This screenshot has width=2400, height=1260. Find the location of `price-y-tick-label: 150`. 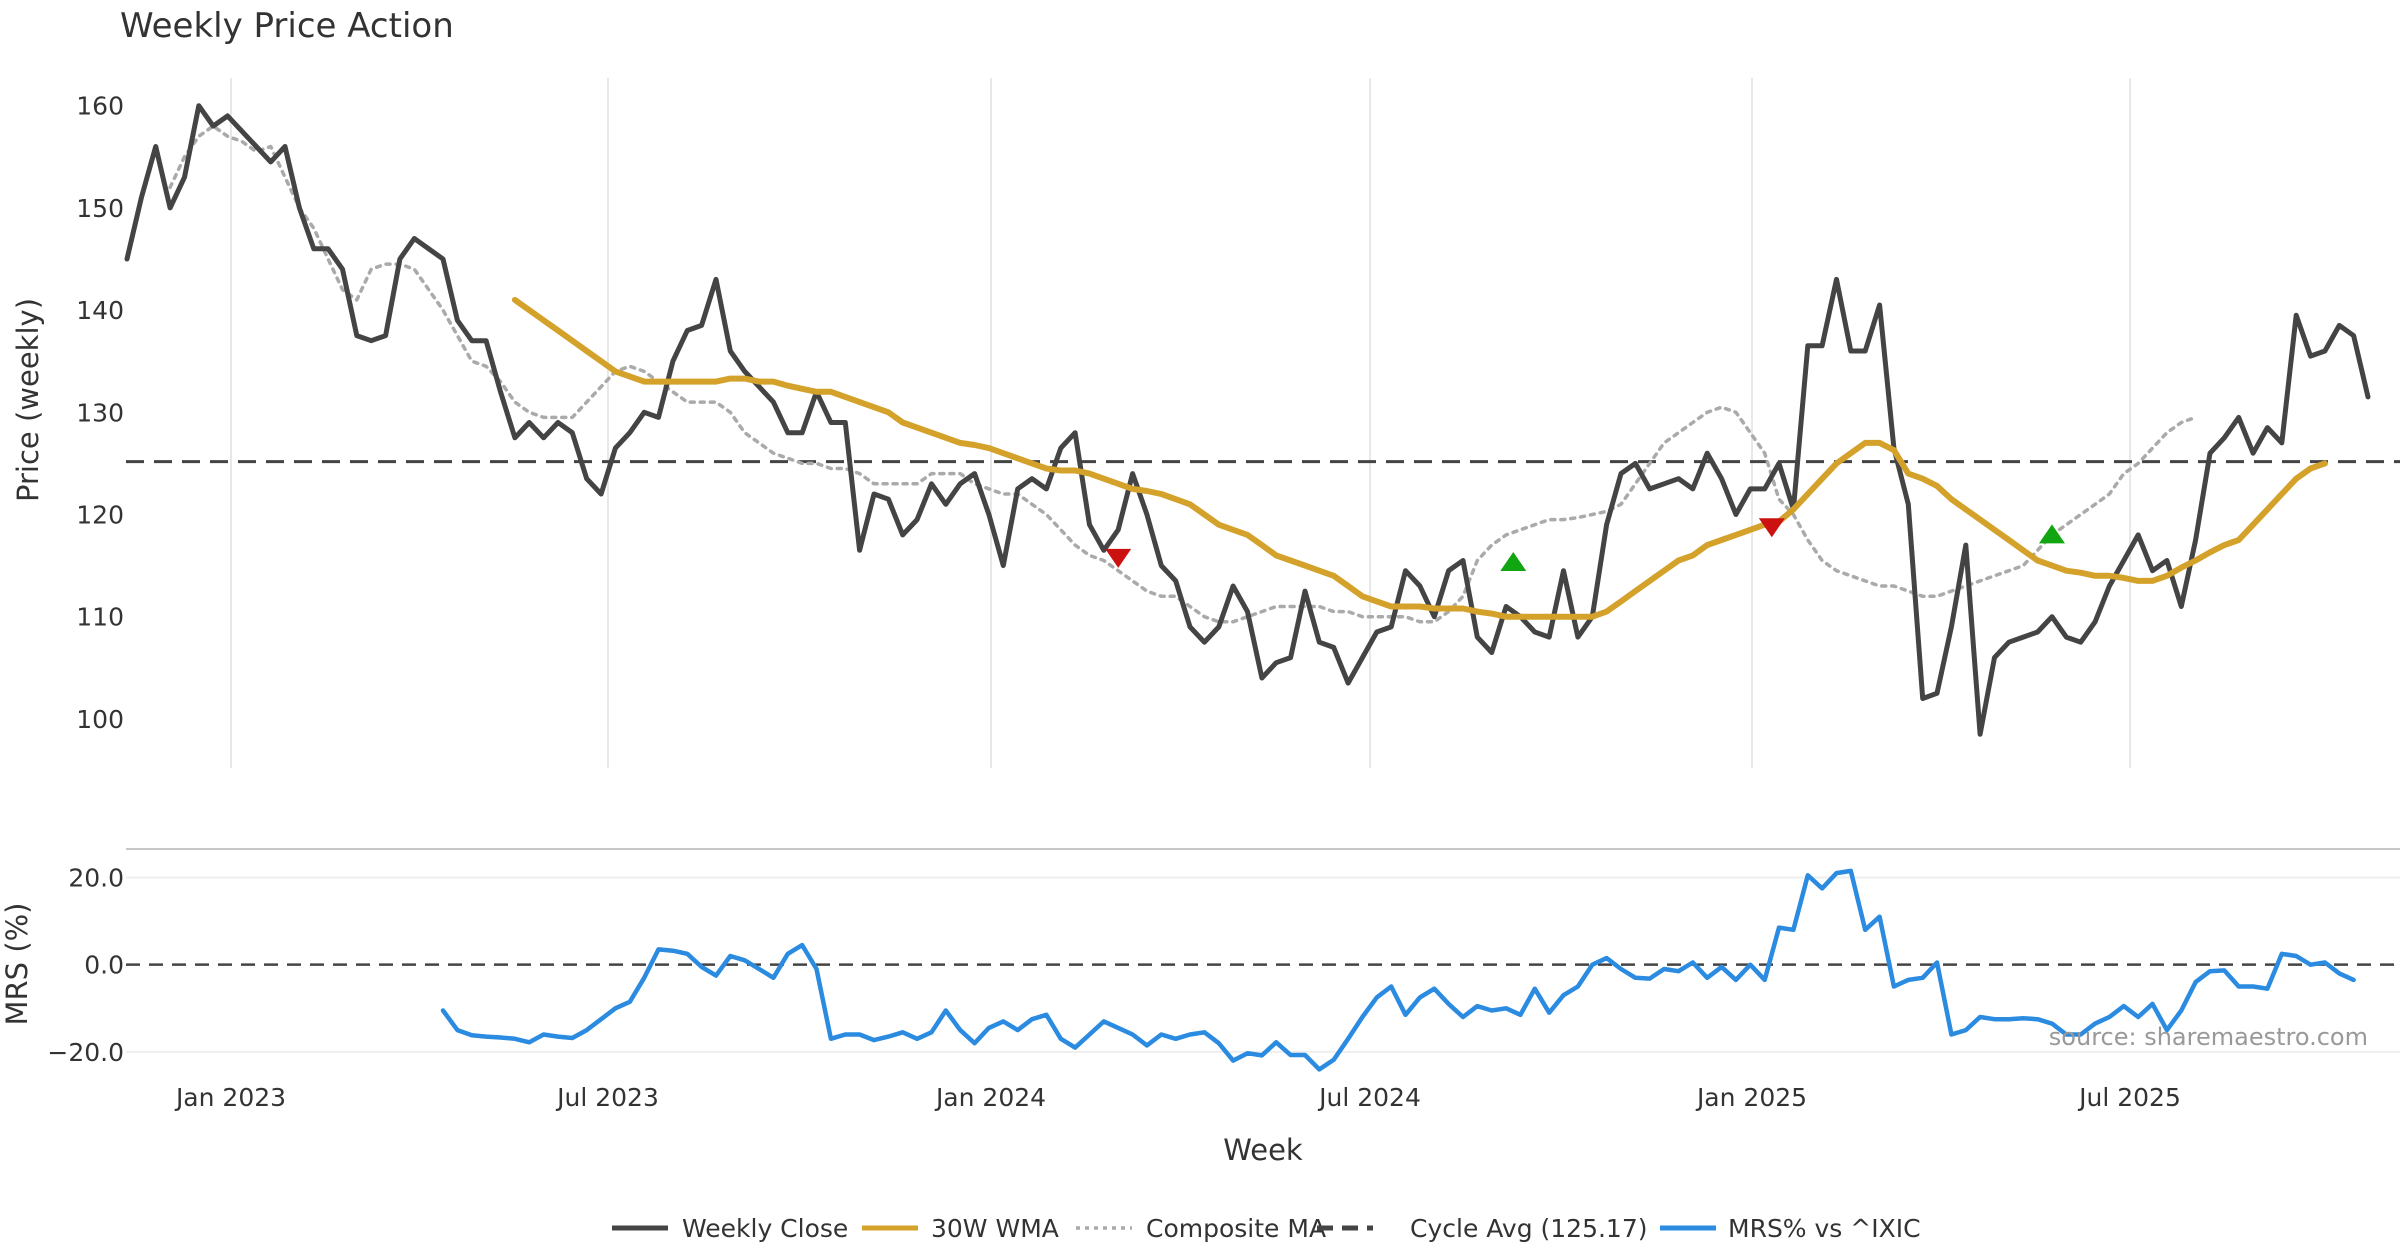

price-y-tick-label: 150 is located at coordinates (100, 208).